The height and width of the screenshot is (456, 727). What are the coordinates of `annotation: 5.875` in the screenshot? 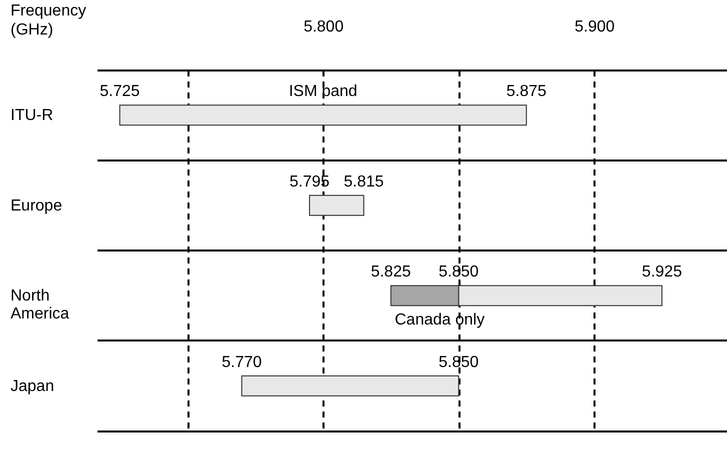 It's located at (526, 91).